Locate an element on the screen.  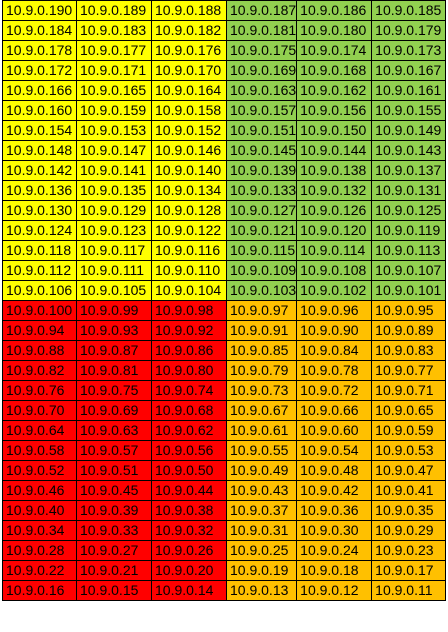
ip-cell: 10.9.0.154 is located at coordinates (39, 130).